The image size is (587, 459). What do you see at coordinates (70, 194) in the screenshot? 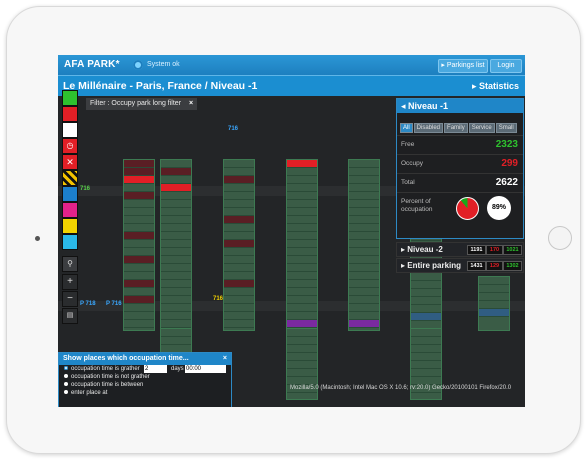
I see `color-blue-button` at bounding box center [70, 194].